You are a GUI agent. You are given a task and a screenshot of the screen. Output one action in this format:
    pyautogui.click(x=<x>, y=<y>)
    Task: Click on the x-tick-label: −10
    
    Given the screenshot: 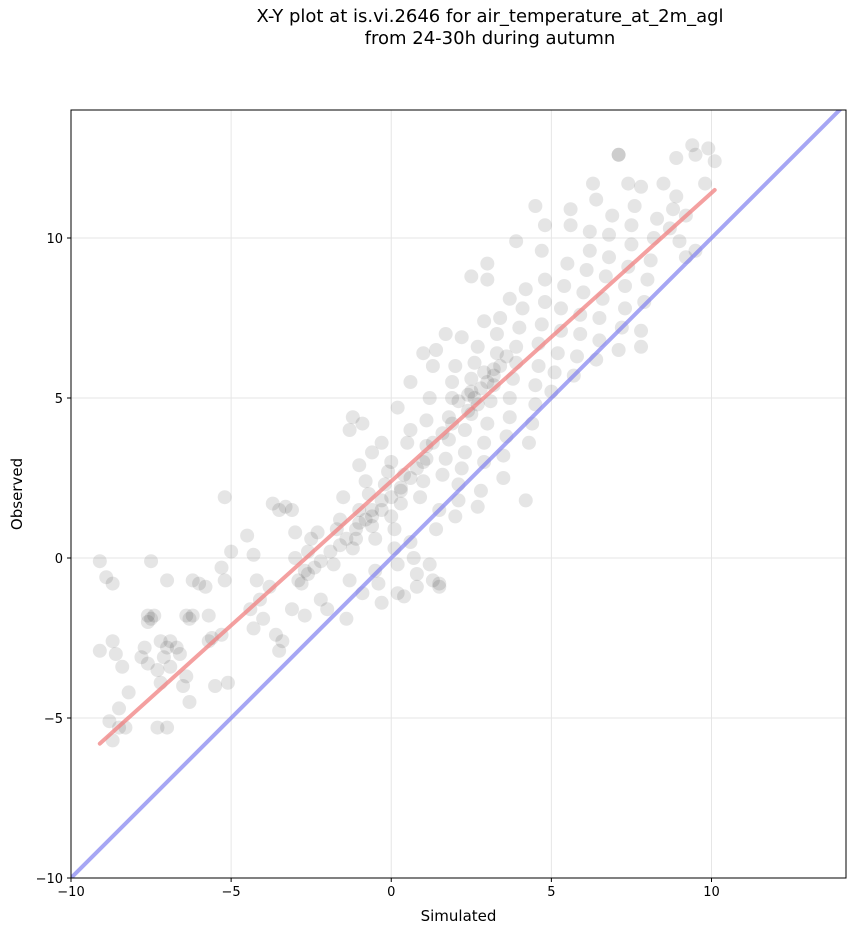 What is the action you would take?
    pyautogui.click(x=70, y=892)
    